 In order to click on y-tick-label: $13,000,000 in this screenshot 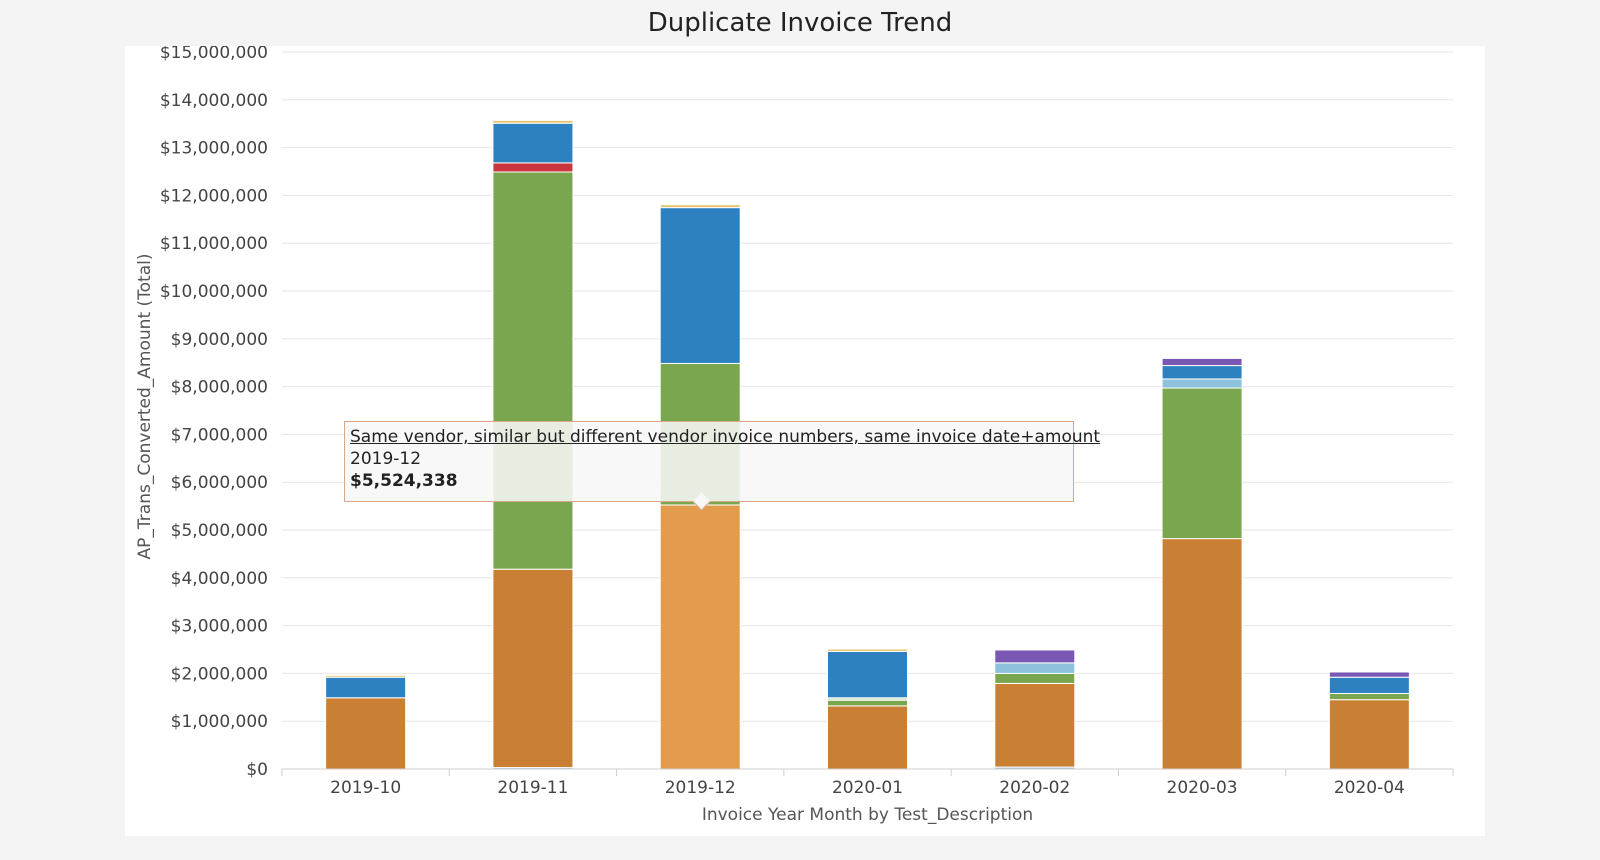, I will do `click(214, 149)`.